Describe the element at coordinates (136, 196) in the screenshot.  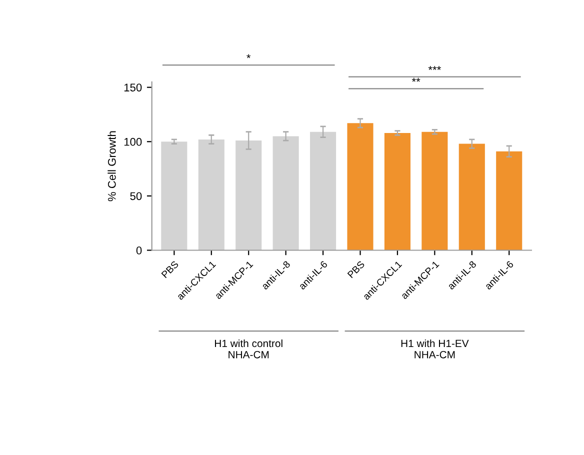
I see `y-tick-label: 50` at that location.